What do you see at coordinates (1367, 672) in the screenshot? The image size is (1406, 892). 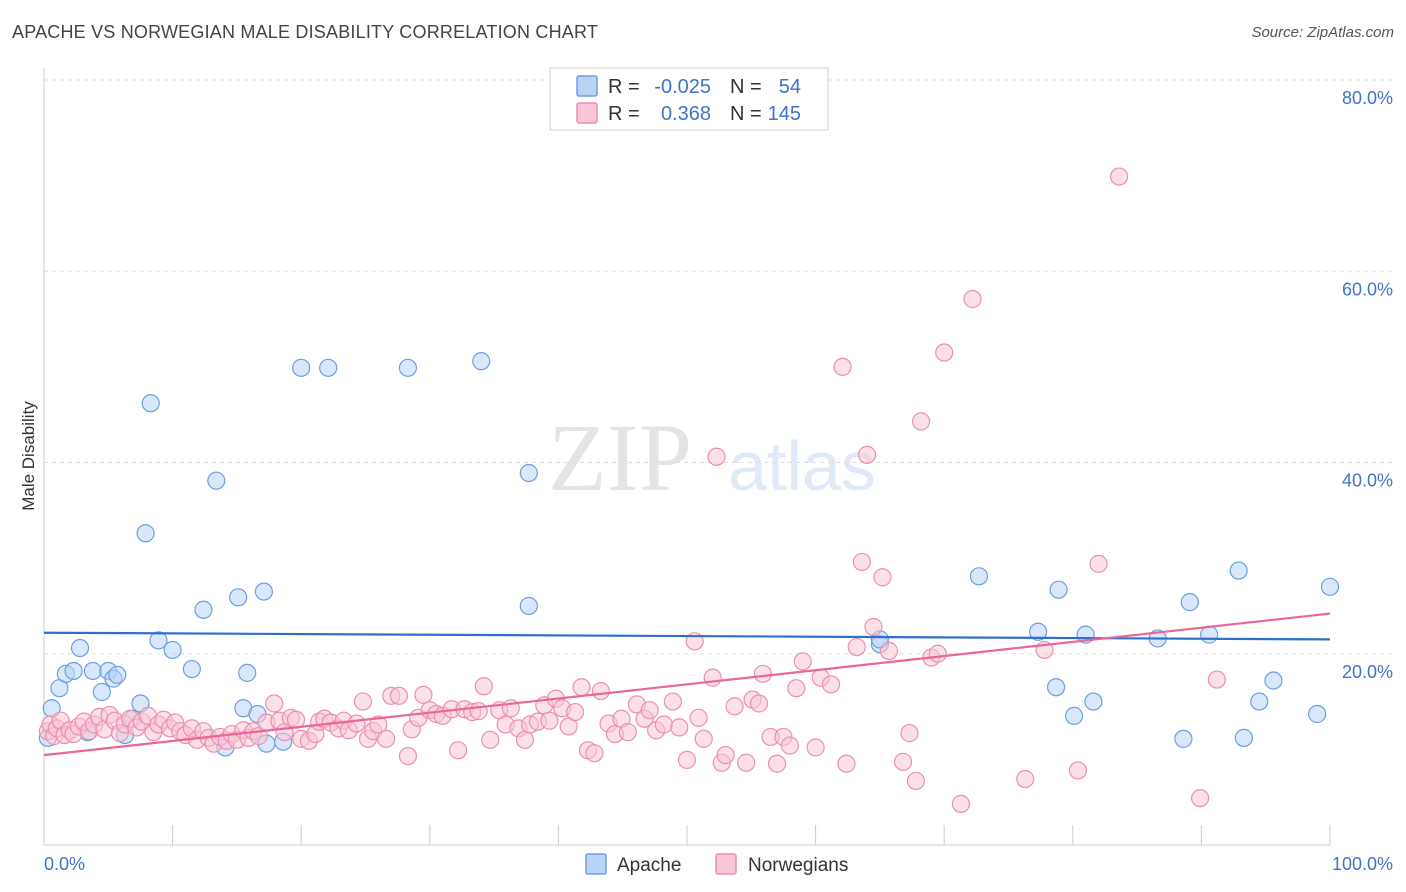 I see `y-tick-label: 20.0%` at bounding box center [1367, 672].